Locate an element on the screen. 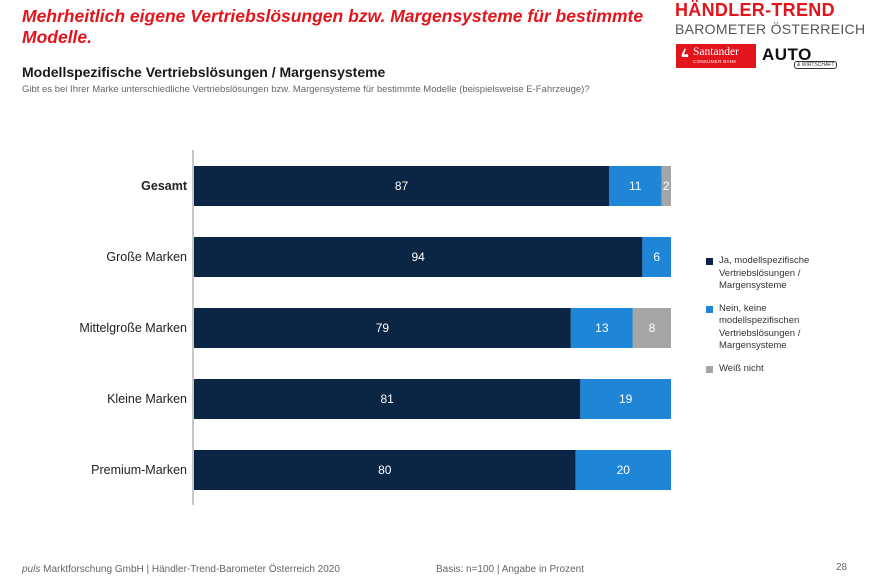 The height and width of the screenshot is (580, 872). legend-label-line: Weiß nicht is located at coordinates (741, 368).